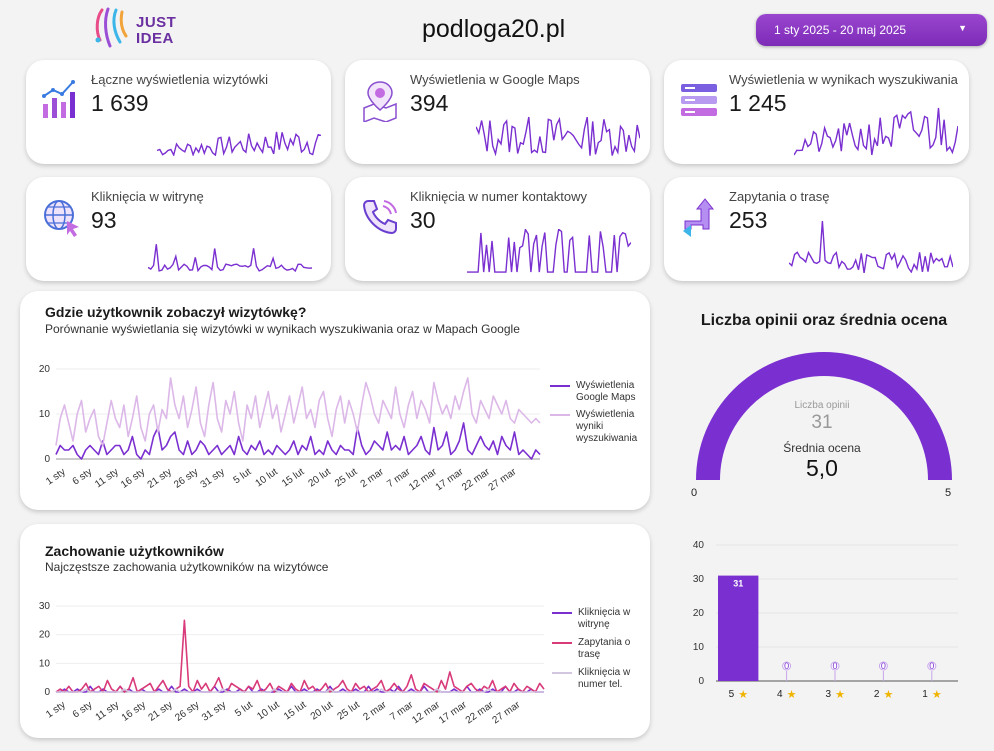  Describe the element at coordinates (699, 545) in the screenshot. I see `y-tick-label: 40` at that location.